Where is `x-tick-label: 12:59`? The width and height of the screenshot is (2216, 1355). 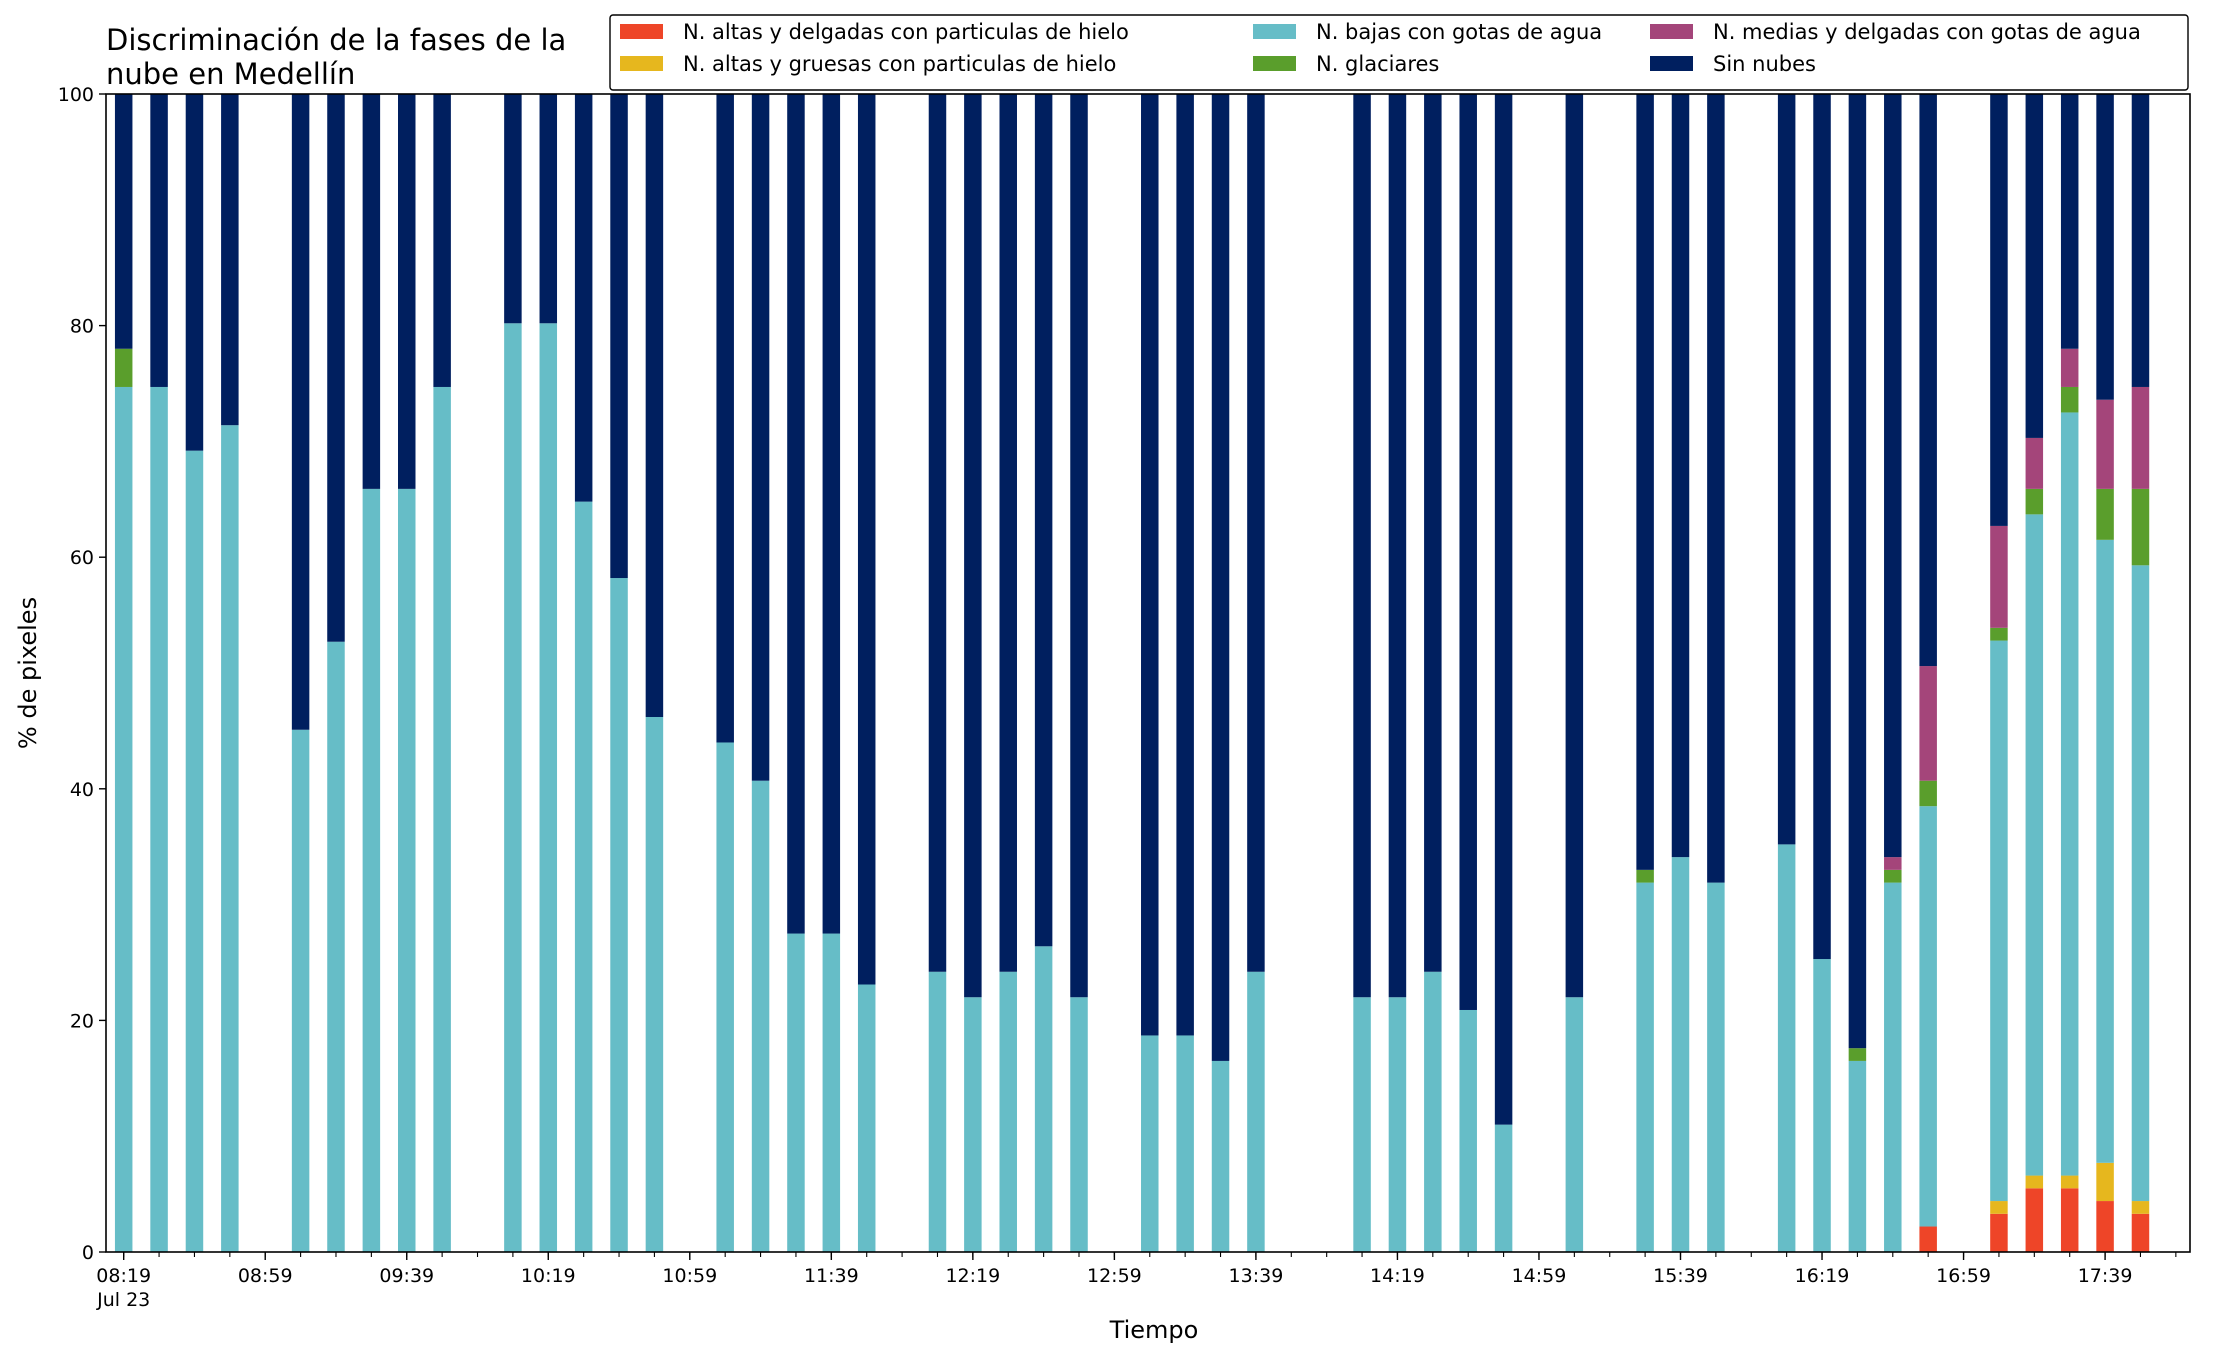
x-tick-label: 12:59 is located at coordinates (1114, 1276).